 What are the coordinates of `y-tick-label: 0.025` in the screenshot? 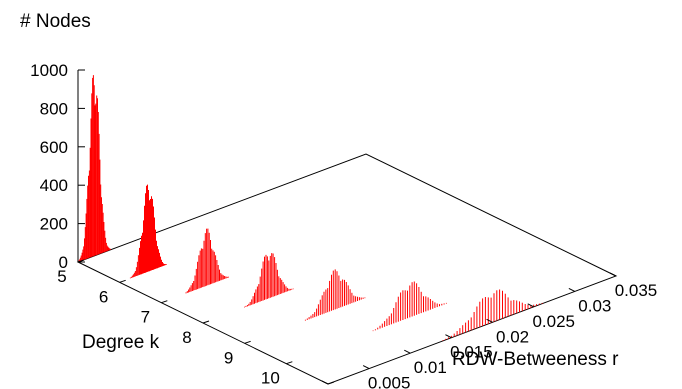 It's located at (553, 321).